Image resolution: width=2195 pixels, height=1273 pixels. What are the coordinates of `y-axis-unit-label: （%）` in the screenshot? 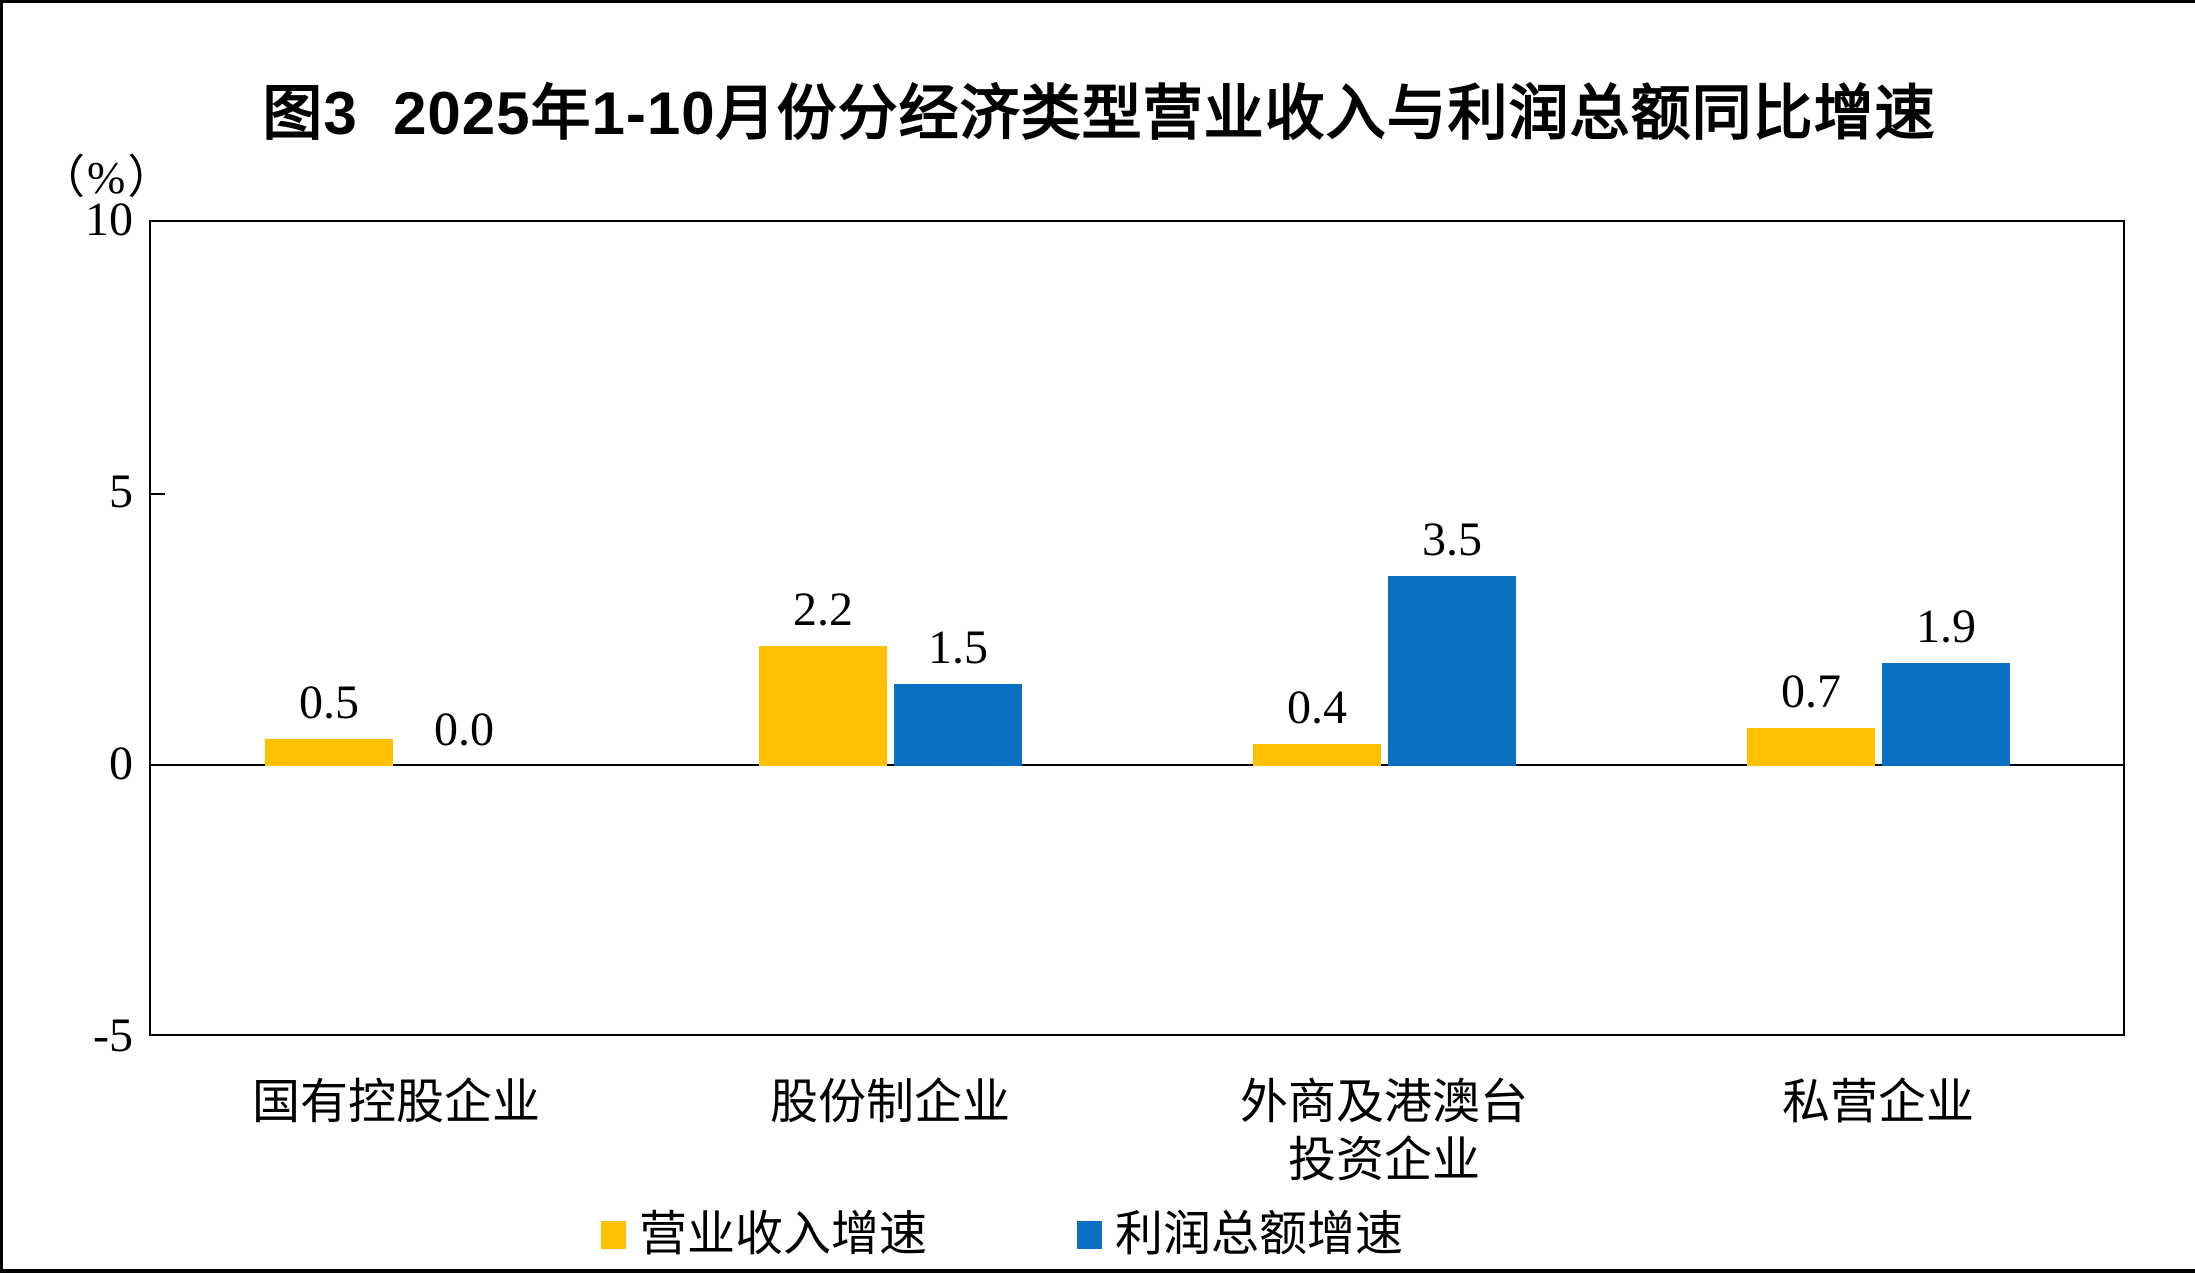 It's located at (107, 177).